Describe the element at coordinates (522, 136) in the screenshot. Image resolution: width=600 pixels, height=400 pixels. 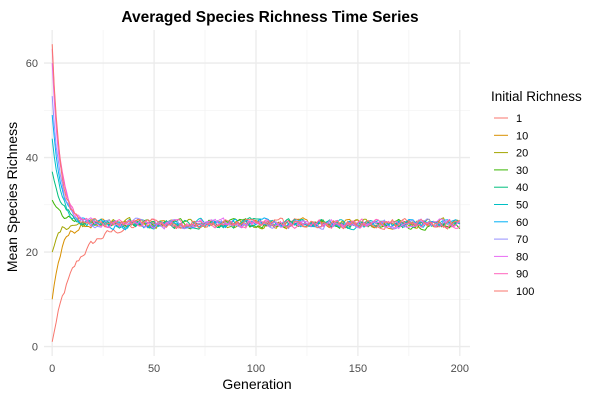
I see `legend-label-10: 10` at that location.